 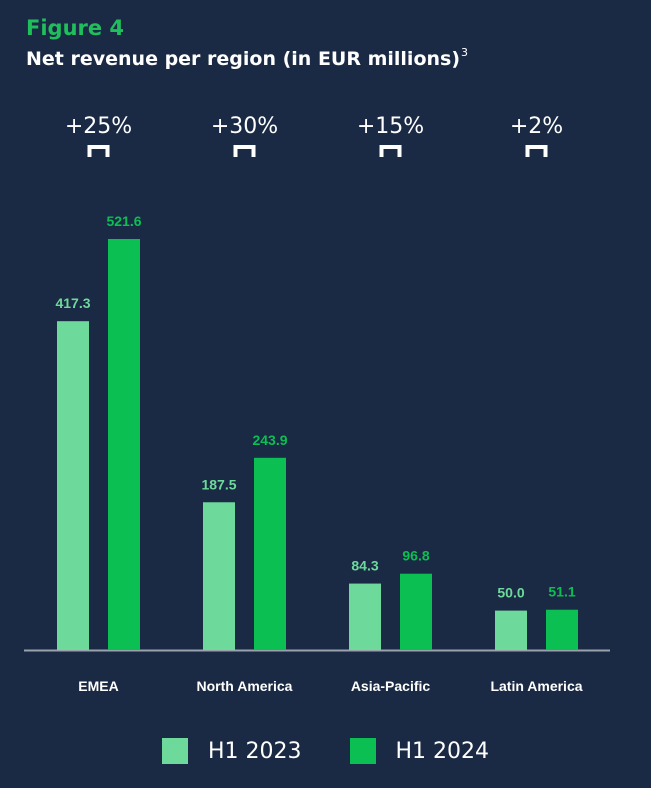 What do you see at coordinates (244, 126) in the screenshot?
I see `growth-label-north-america: +30%` at bounding box center [244, 126].